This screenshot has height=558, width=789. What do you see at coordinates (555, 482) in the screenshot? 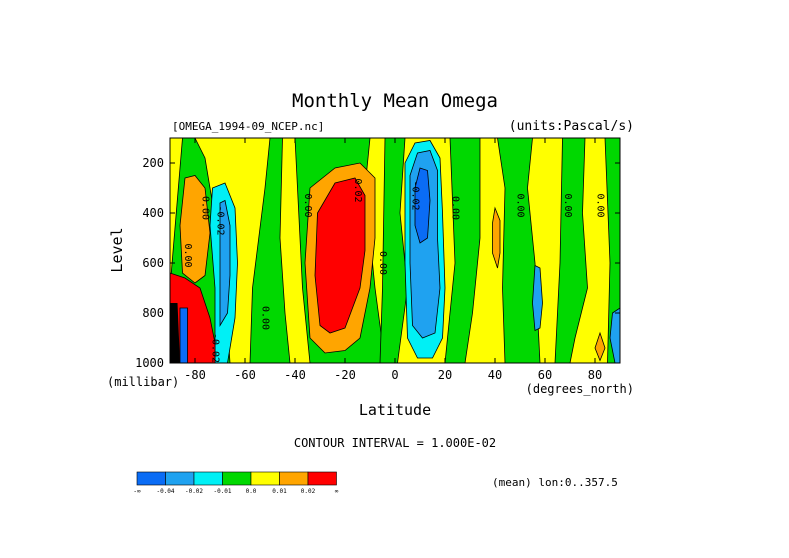
I see `mean-lon-text: (mean) lon:0..357.5` at bounding box center [555, 482].